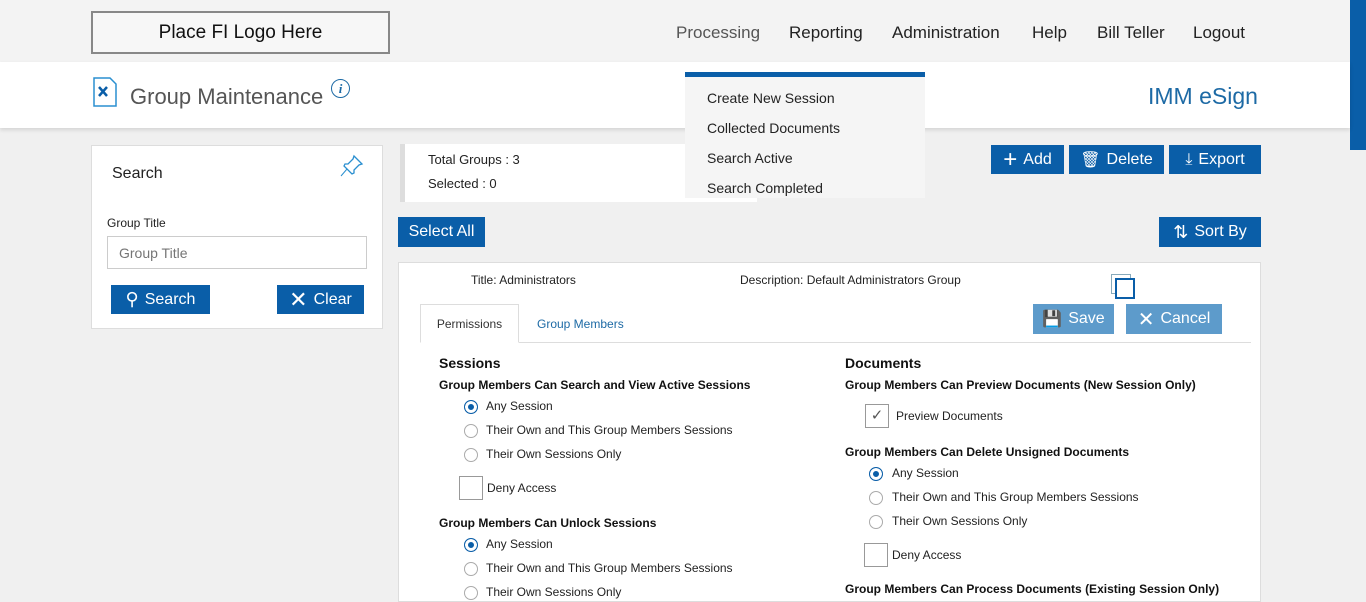 The width and height of the screenshot is (1366, 602). Describe the element at coordinates (1090, 160) in the screenshot. I see `trash-icon: 🗑` at that location.